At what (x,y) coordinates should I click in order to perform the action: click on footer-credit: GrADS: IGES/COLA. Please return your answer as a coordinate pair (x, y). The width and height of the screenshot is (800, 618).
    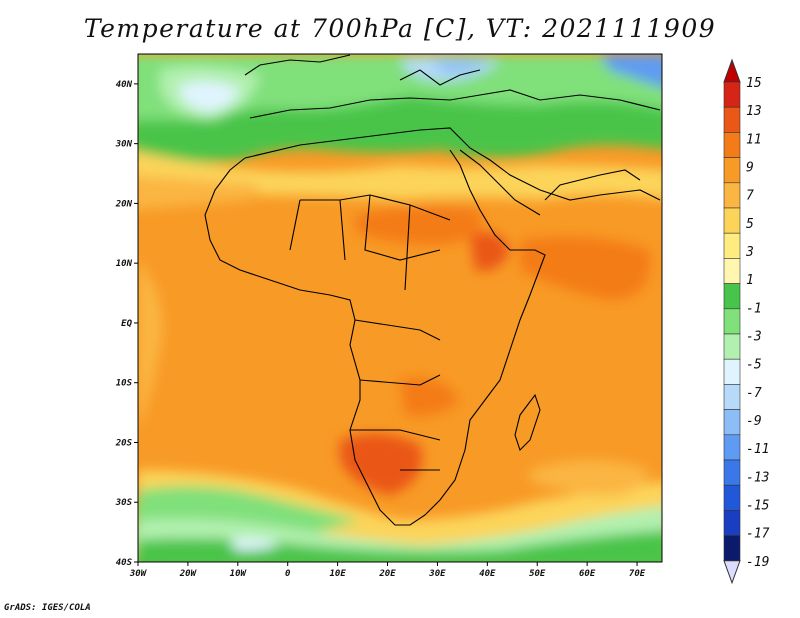
    Looking at the image, I should click on (47, 608).